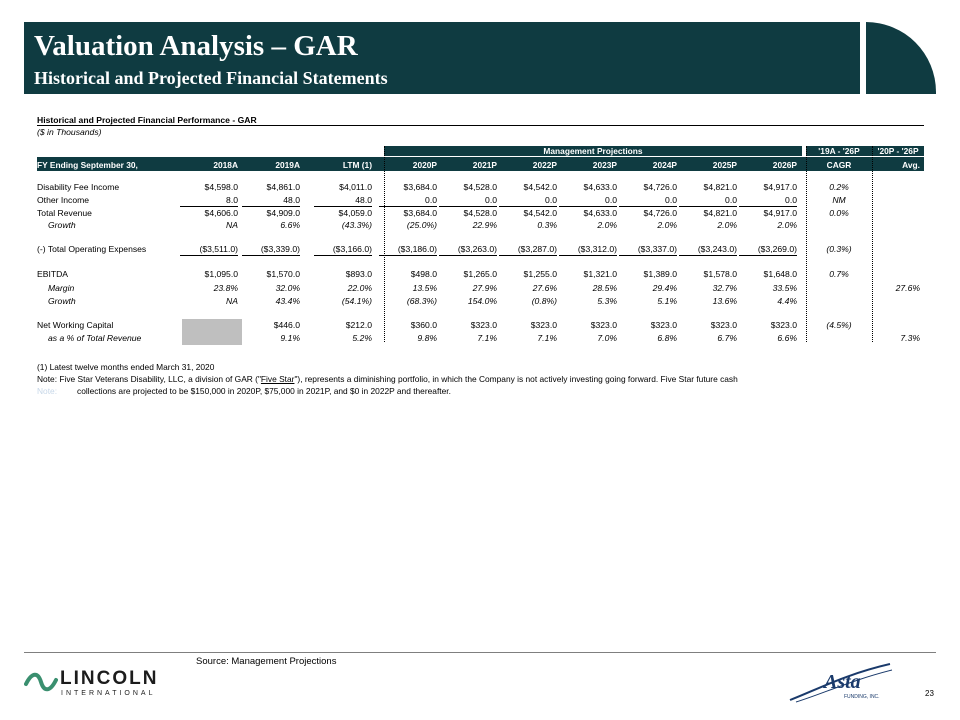 The width and height of the screenshot is (960, 720). What do you see at coordinates (839, 187) in the screenshot?
I see `cagr-cell: 0.2%` at bounding box center [839, 187].